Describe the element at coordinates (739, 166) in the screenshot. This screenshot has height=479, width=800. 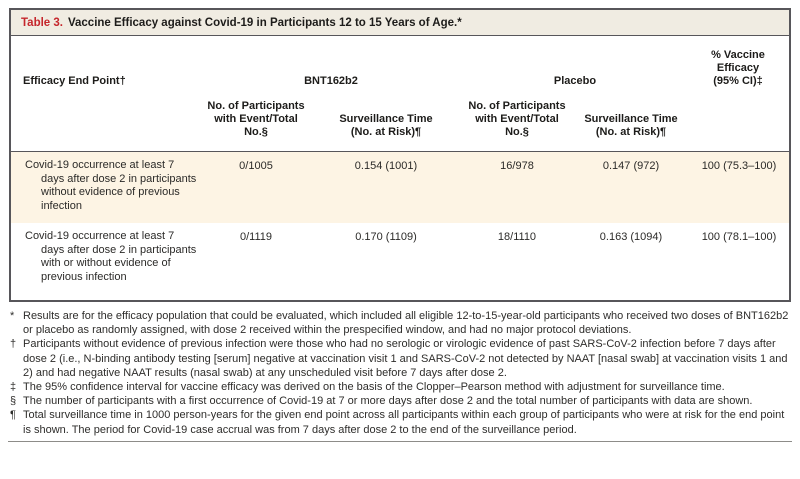
I see `vaccine-efficacy-cell: 100 (75.3–100)` at that location.